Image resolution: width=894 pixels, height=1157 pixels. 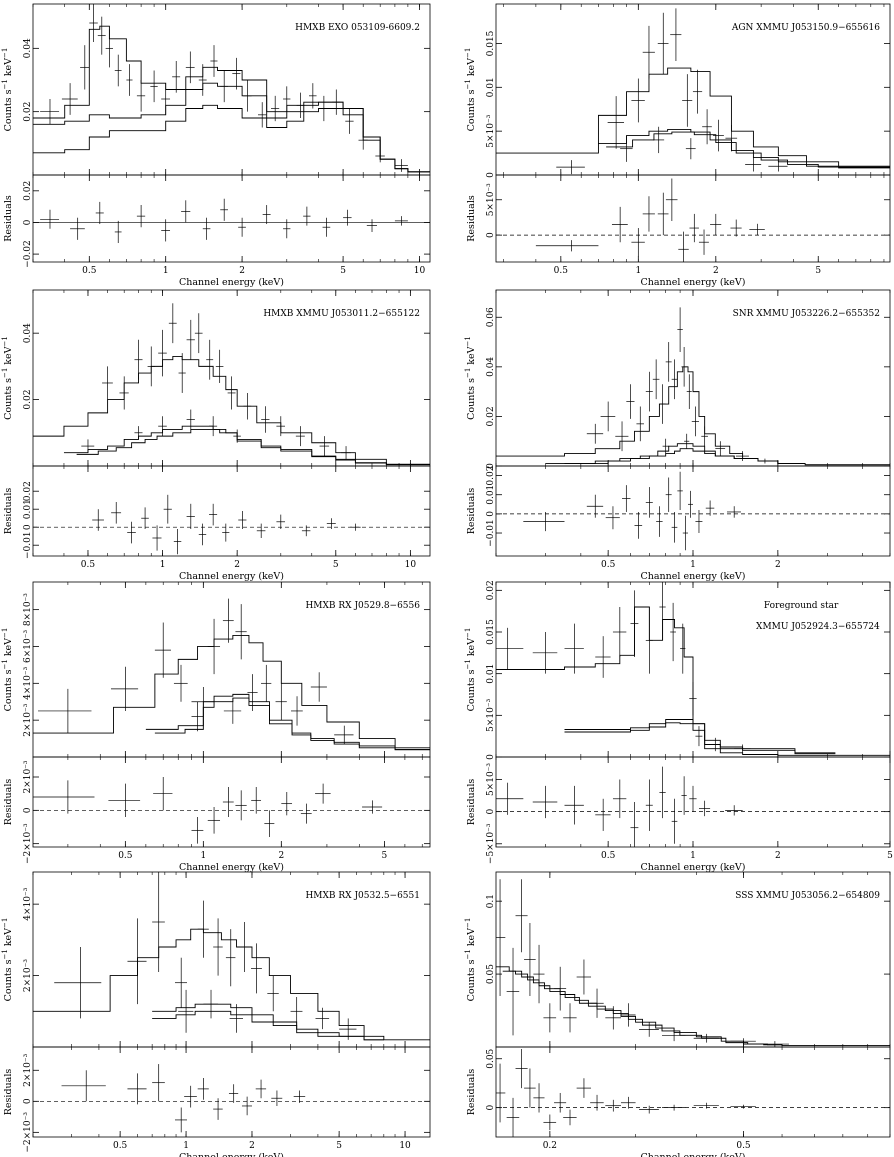 I want to click on panel-title: HMXB EXO 053109-6609.2, so click(x=357, y=28).